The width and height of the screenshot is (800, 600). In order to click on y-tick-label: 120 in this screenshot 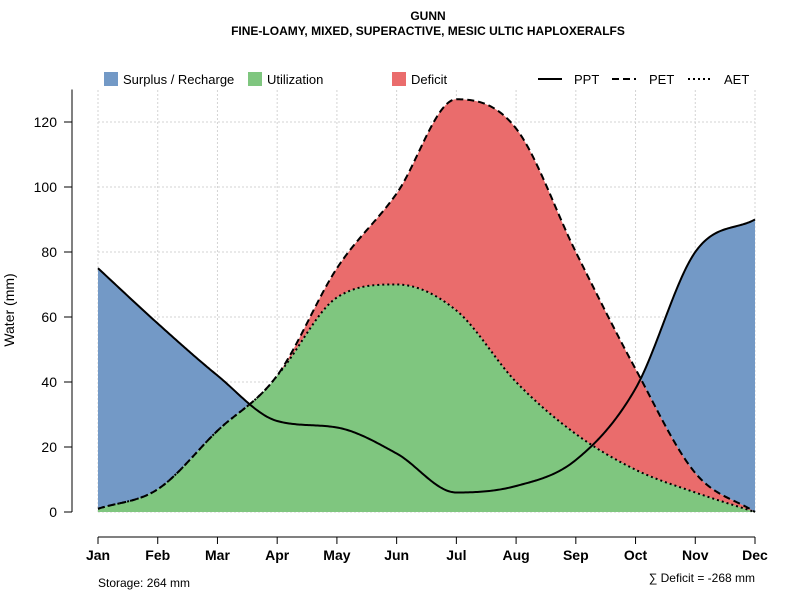, I will do `click(46, 122)`.